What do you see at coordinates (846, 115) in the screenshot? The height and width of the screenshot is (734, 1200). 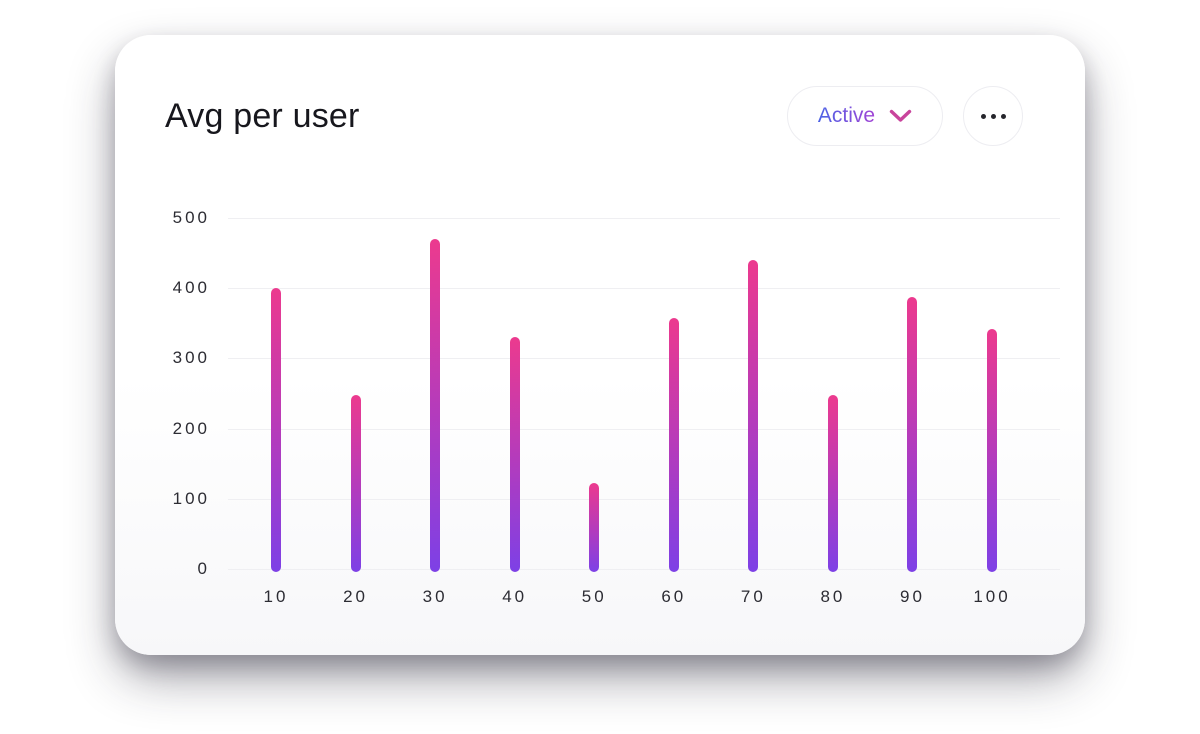 I see `filter-dropdown-label: Active` at bounding box center [846, 115].